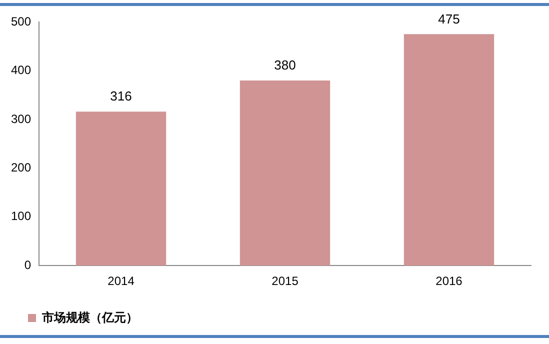 This screenshot has height=344, width=549. Describe the element at coordinates (121, 96) in the screenshot. I see `data-label: 316` at that location.